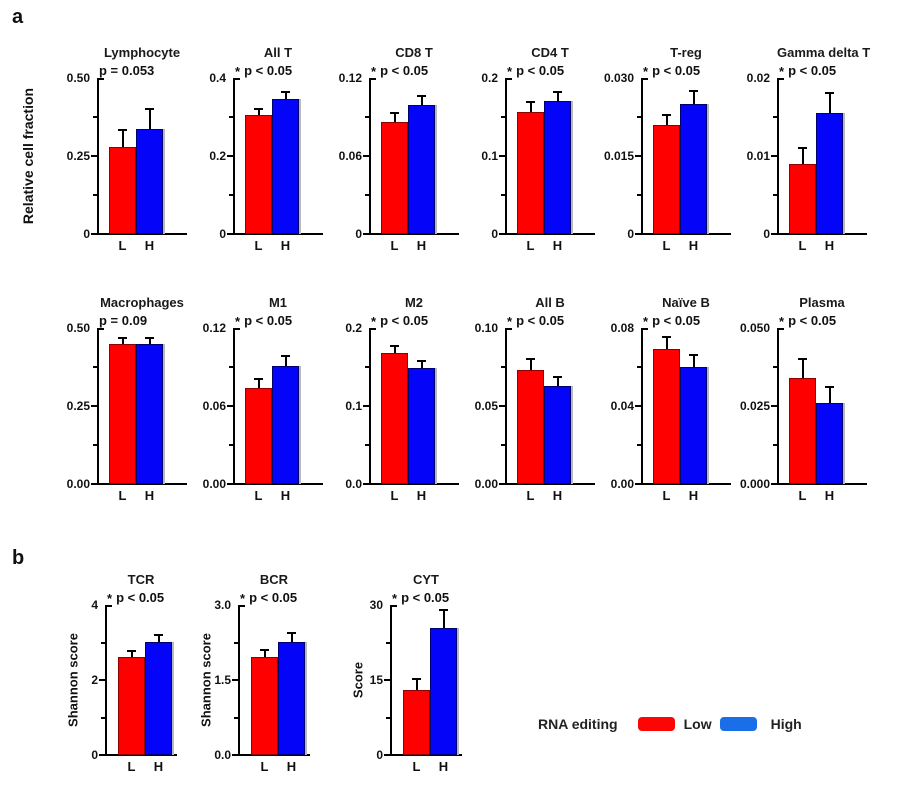 This screenshot has width=903, height=789. What do you see at coordinates (486, 328) in the screenshot?
I see `y-tick-label: 0.10` at bounding box center [486, 328].